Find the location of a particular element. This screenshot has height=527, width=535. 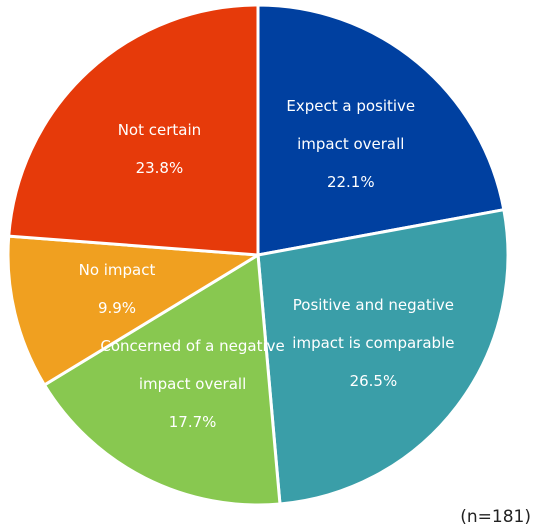

value-label: 22.1% is located at coordinates (350, 181).